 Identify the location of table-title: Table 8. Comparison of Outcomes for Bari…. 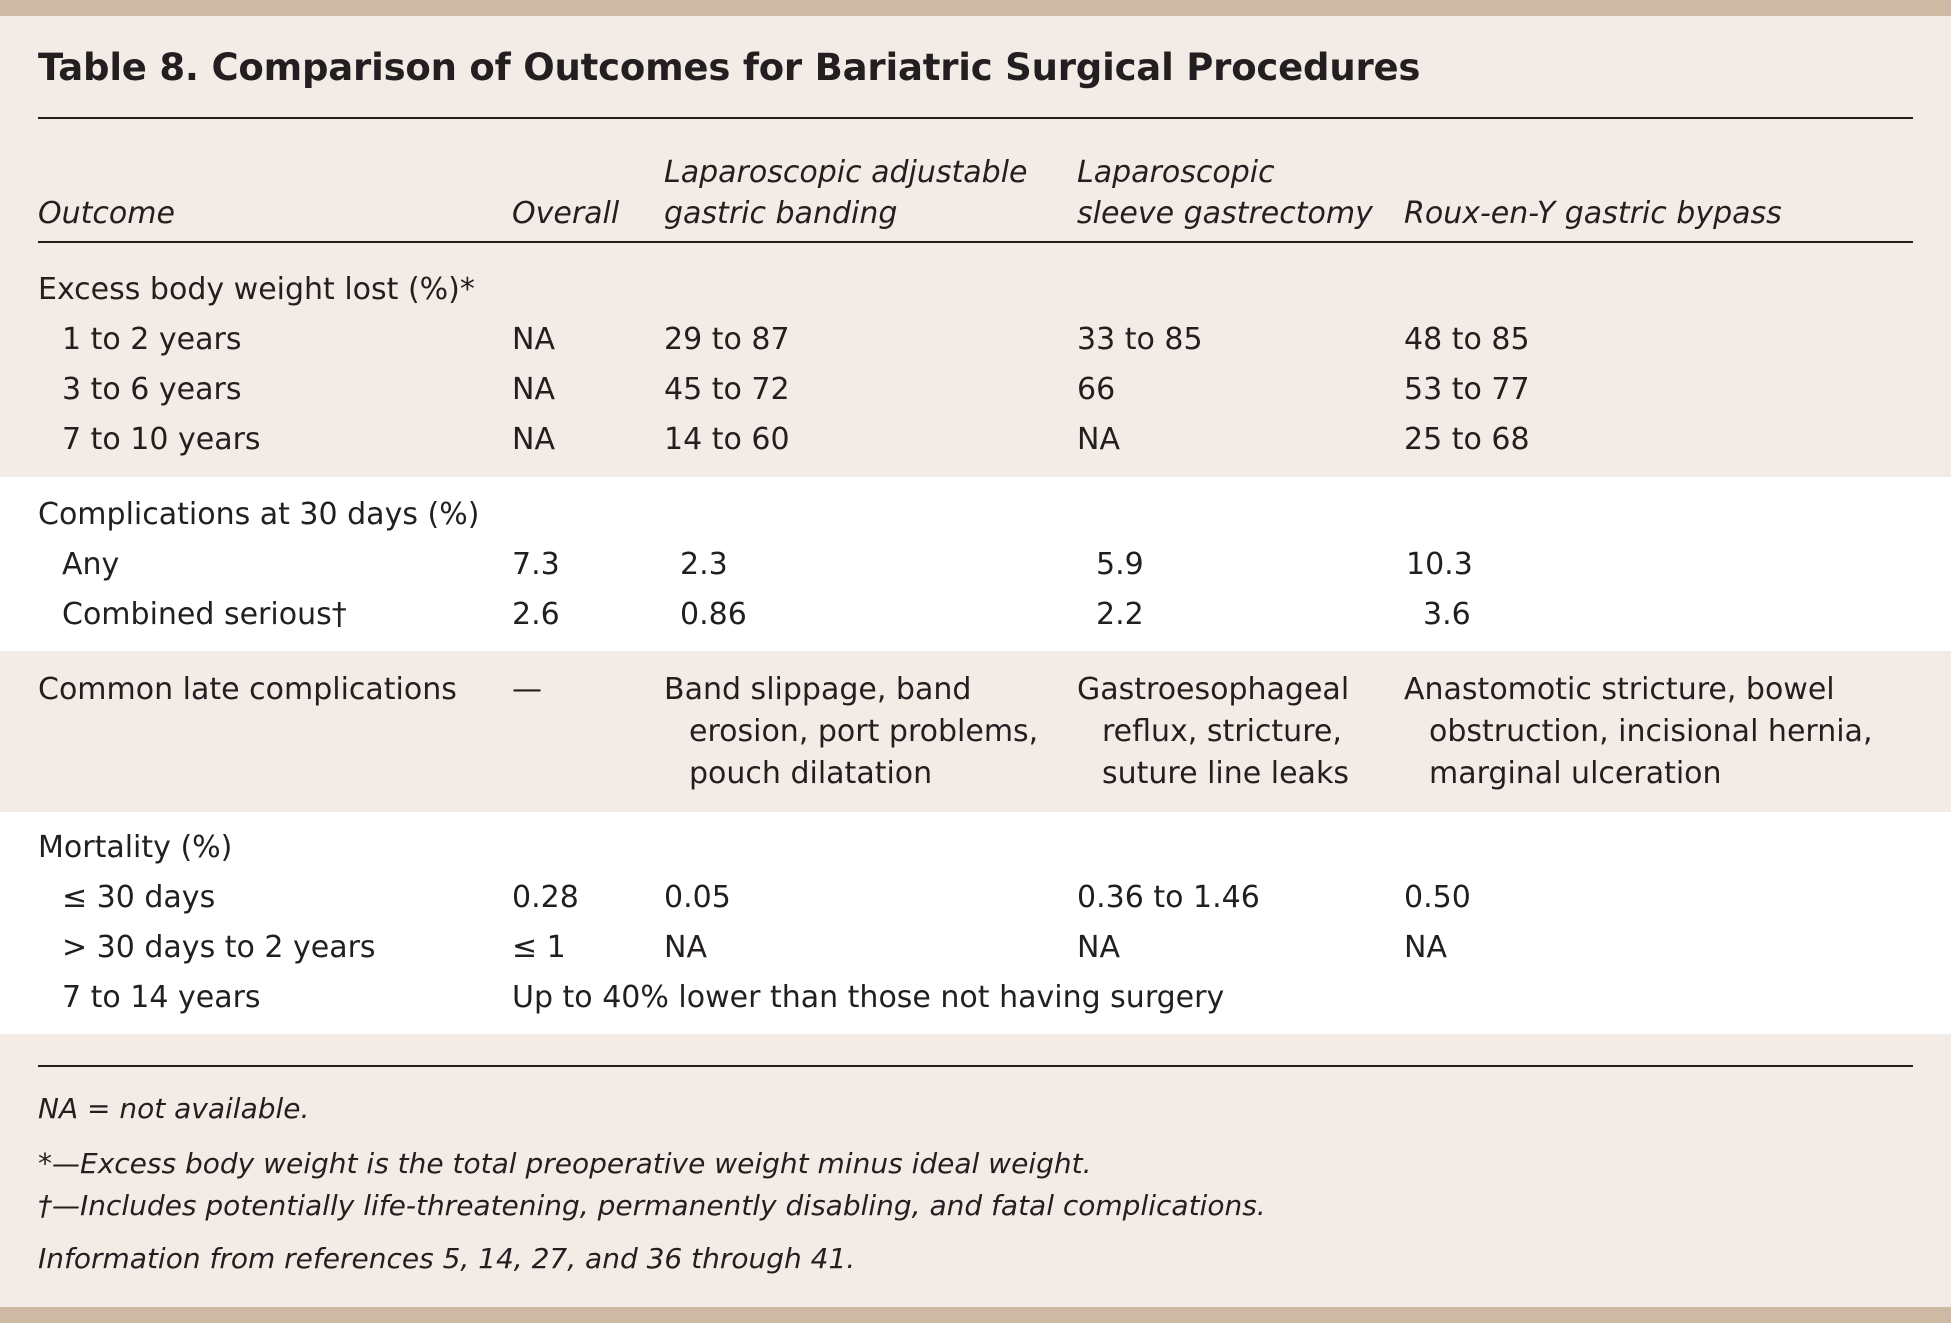
(729, 67).